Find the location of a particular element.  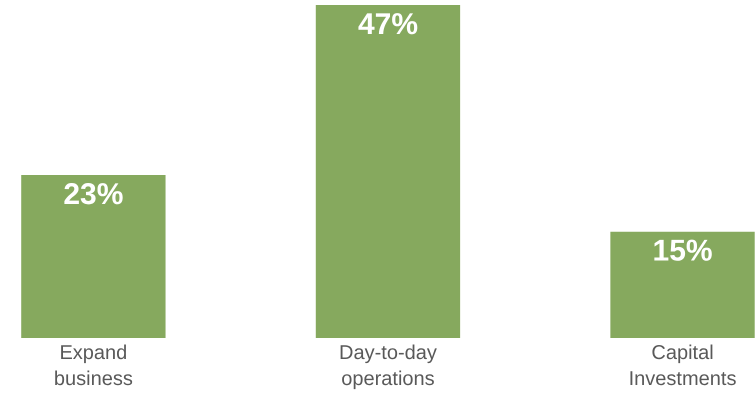

x-tick-label: Day-to-day operations is located at coordinates (388, 366).